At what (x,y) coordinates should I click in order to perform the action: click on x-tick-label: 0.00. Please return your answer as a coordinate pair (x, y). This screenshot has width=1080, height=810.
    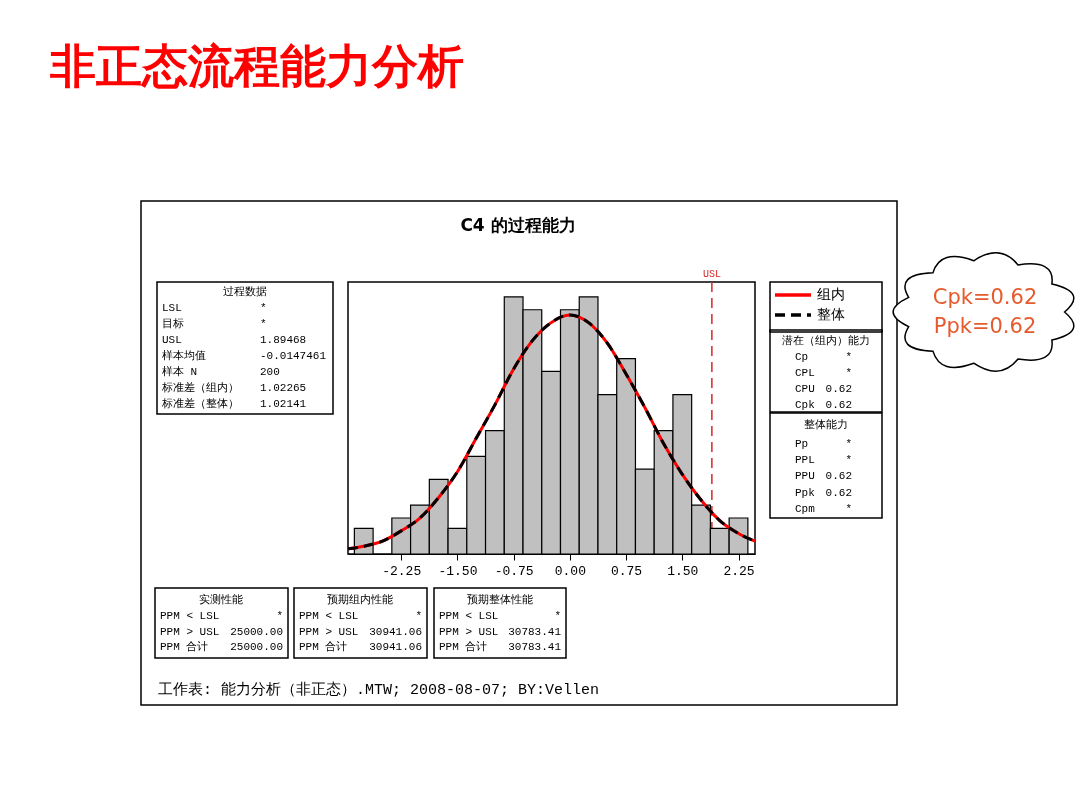
    Looking at the image, I should click on (570, 571).